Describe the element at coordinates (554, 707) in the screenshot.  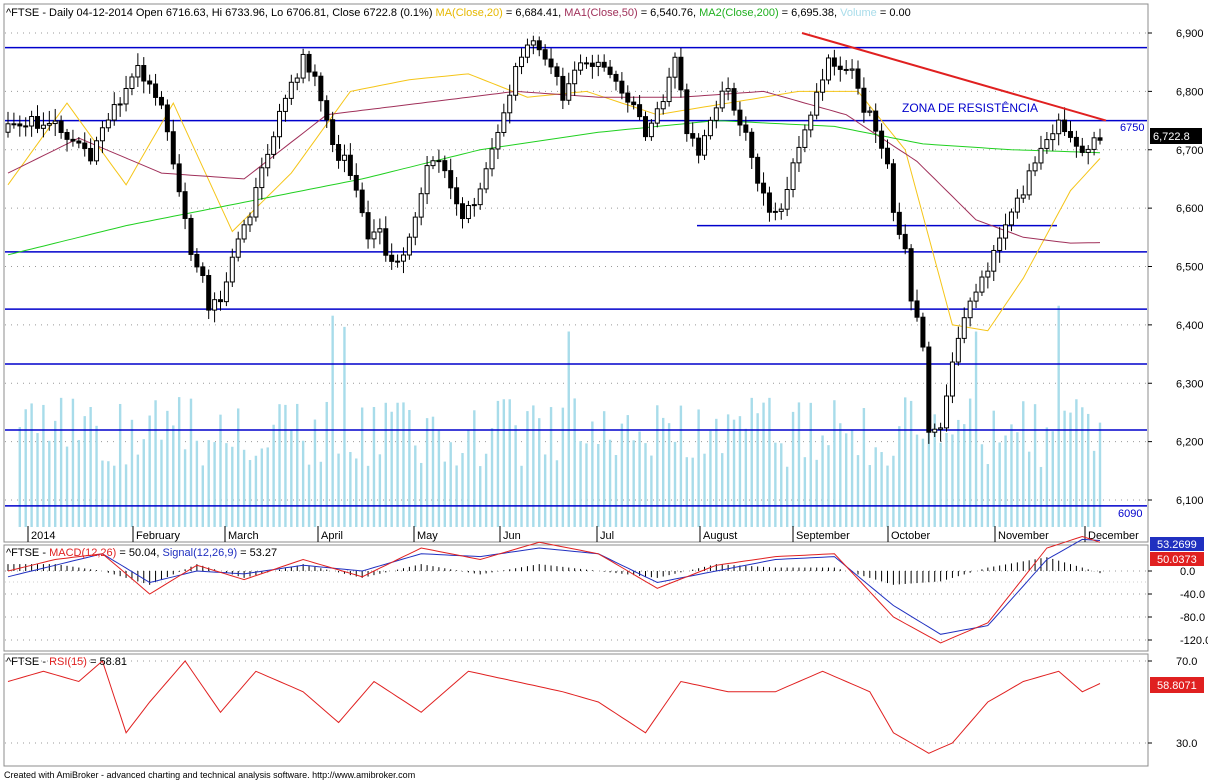
I see `rsi-line` at that location.